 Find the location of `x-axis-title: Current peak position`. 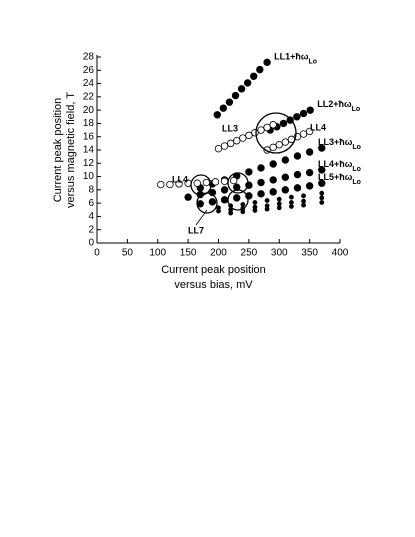

x-axis-title: Current peak position is located at coordinates (213, 270).